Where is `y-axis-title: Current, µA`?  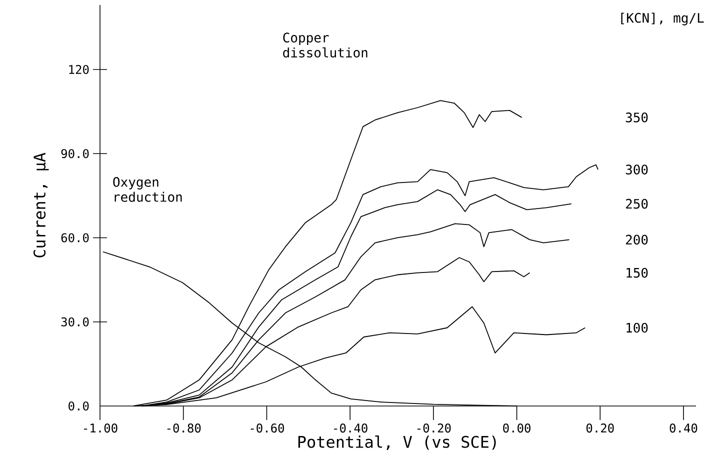 y-axis-title: Current, µA is located at coordinates (41, 205).